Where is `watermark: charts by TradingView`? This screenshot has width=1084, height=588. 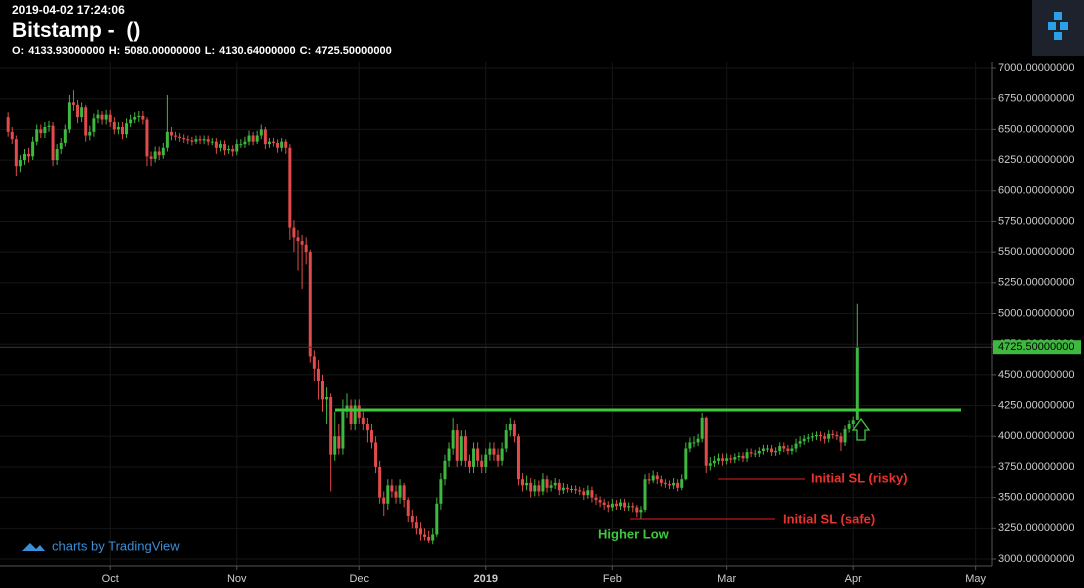 watermark: charts by TradingView is located at coordinates (101, 545).